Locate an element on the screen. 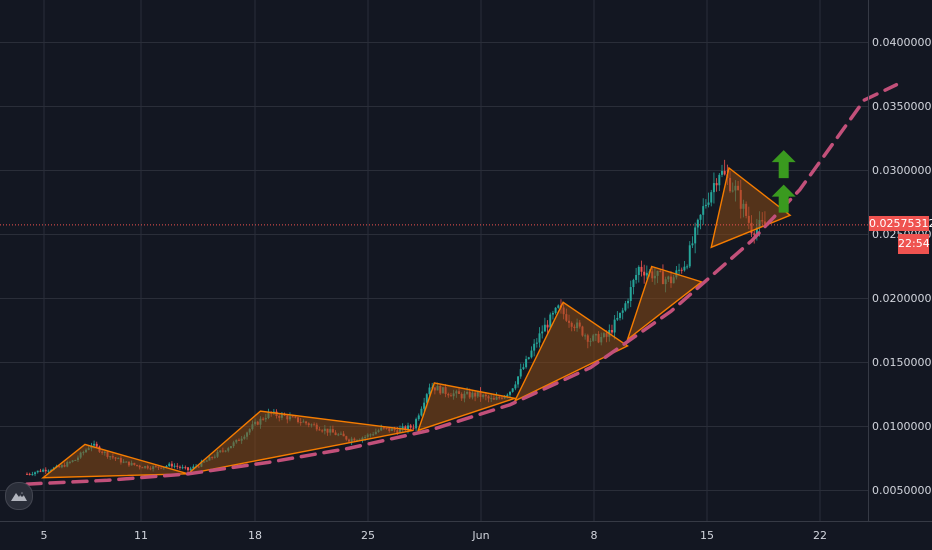 The height and width of the screenshot is (550, 932). y-tick-label: 0.02000000 is located at coordinates (902, 298).